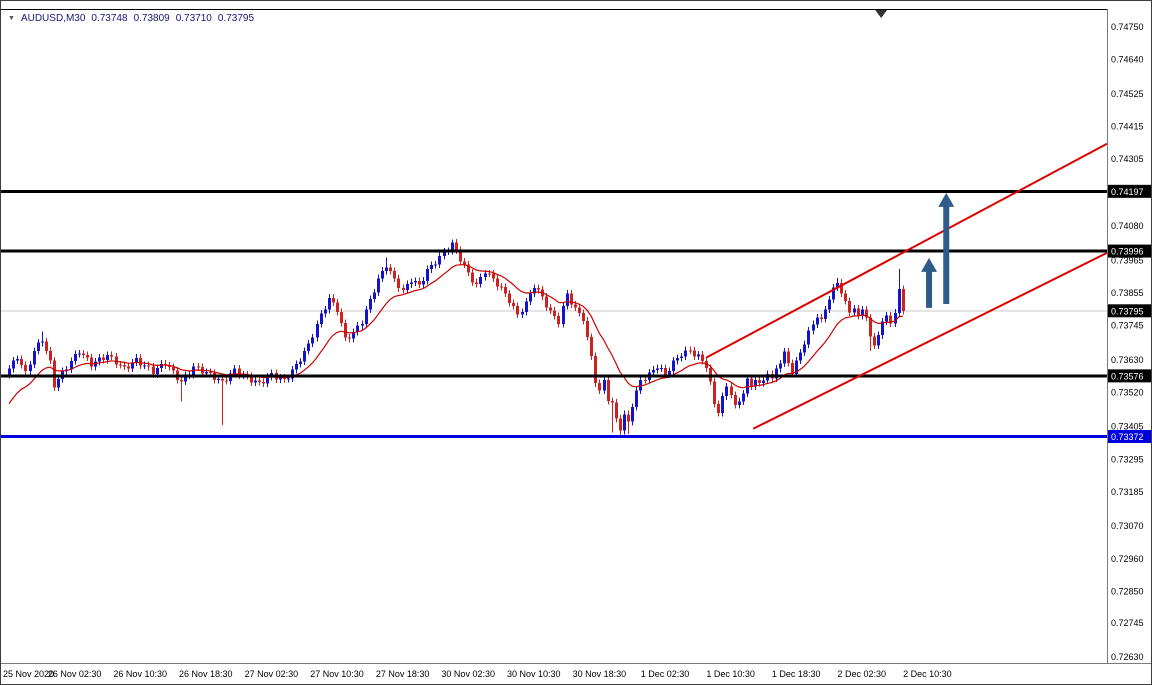 The image size is (1152, 685). What do you see at coordinates (796, 674) in the screenshot?
I see `time-tick-label: 1 Dec 18:30` at bounding box center [796, 674].